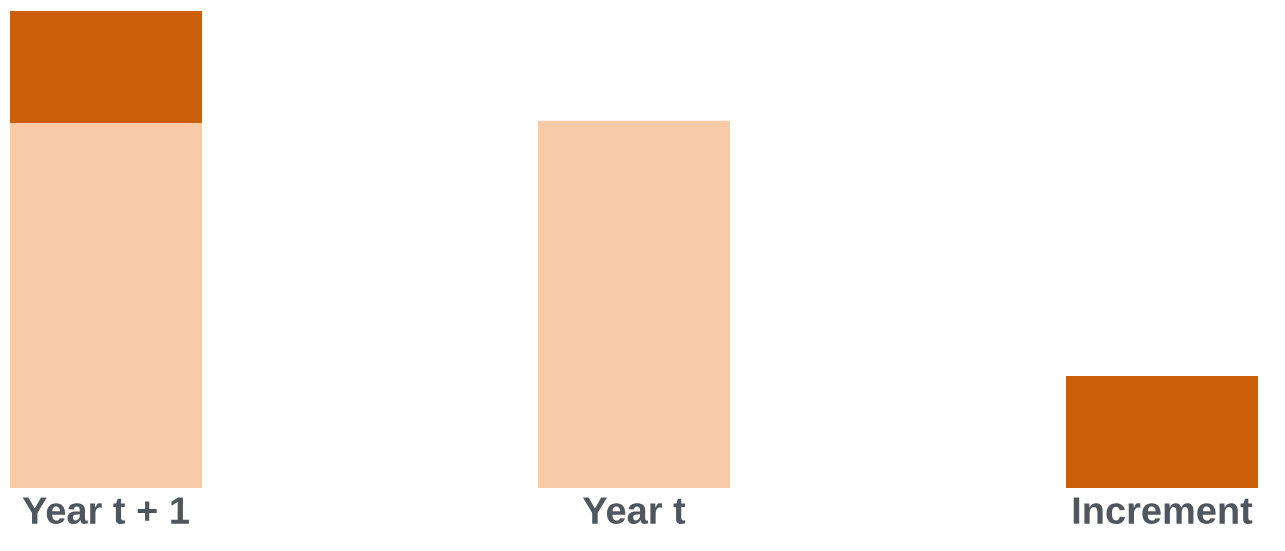 This screenshot has height=551, width=1285. Describe the element at coordinates (105, 511) in the screenshot. I see `x-tick-label: Year t + 1` at that location.